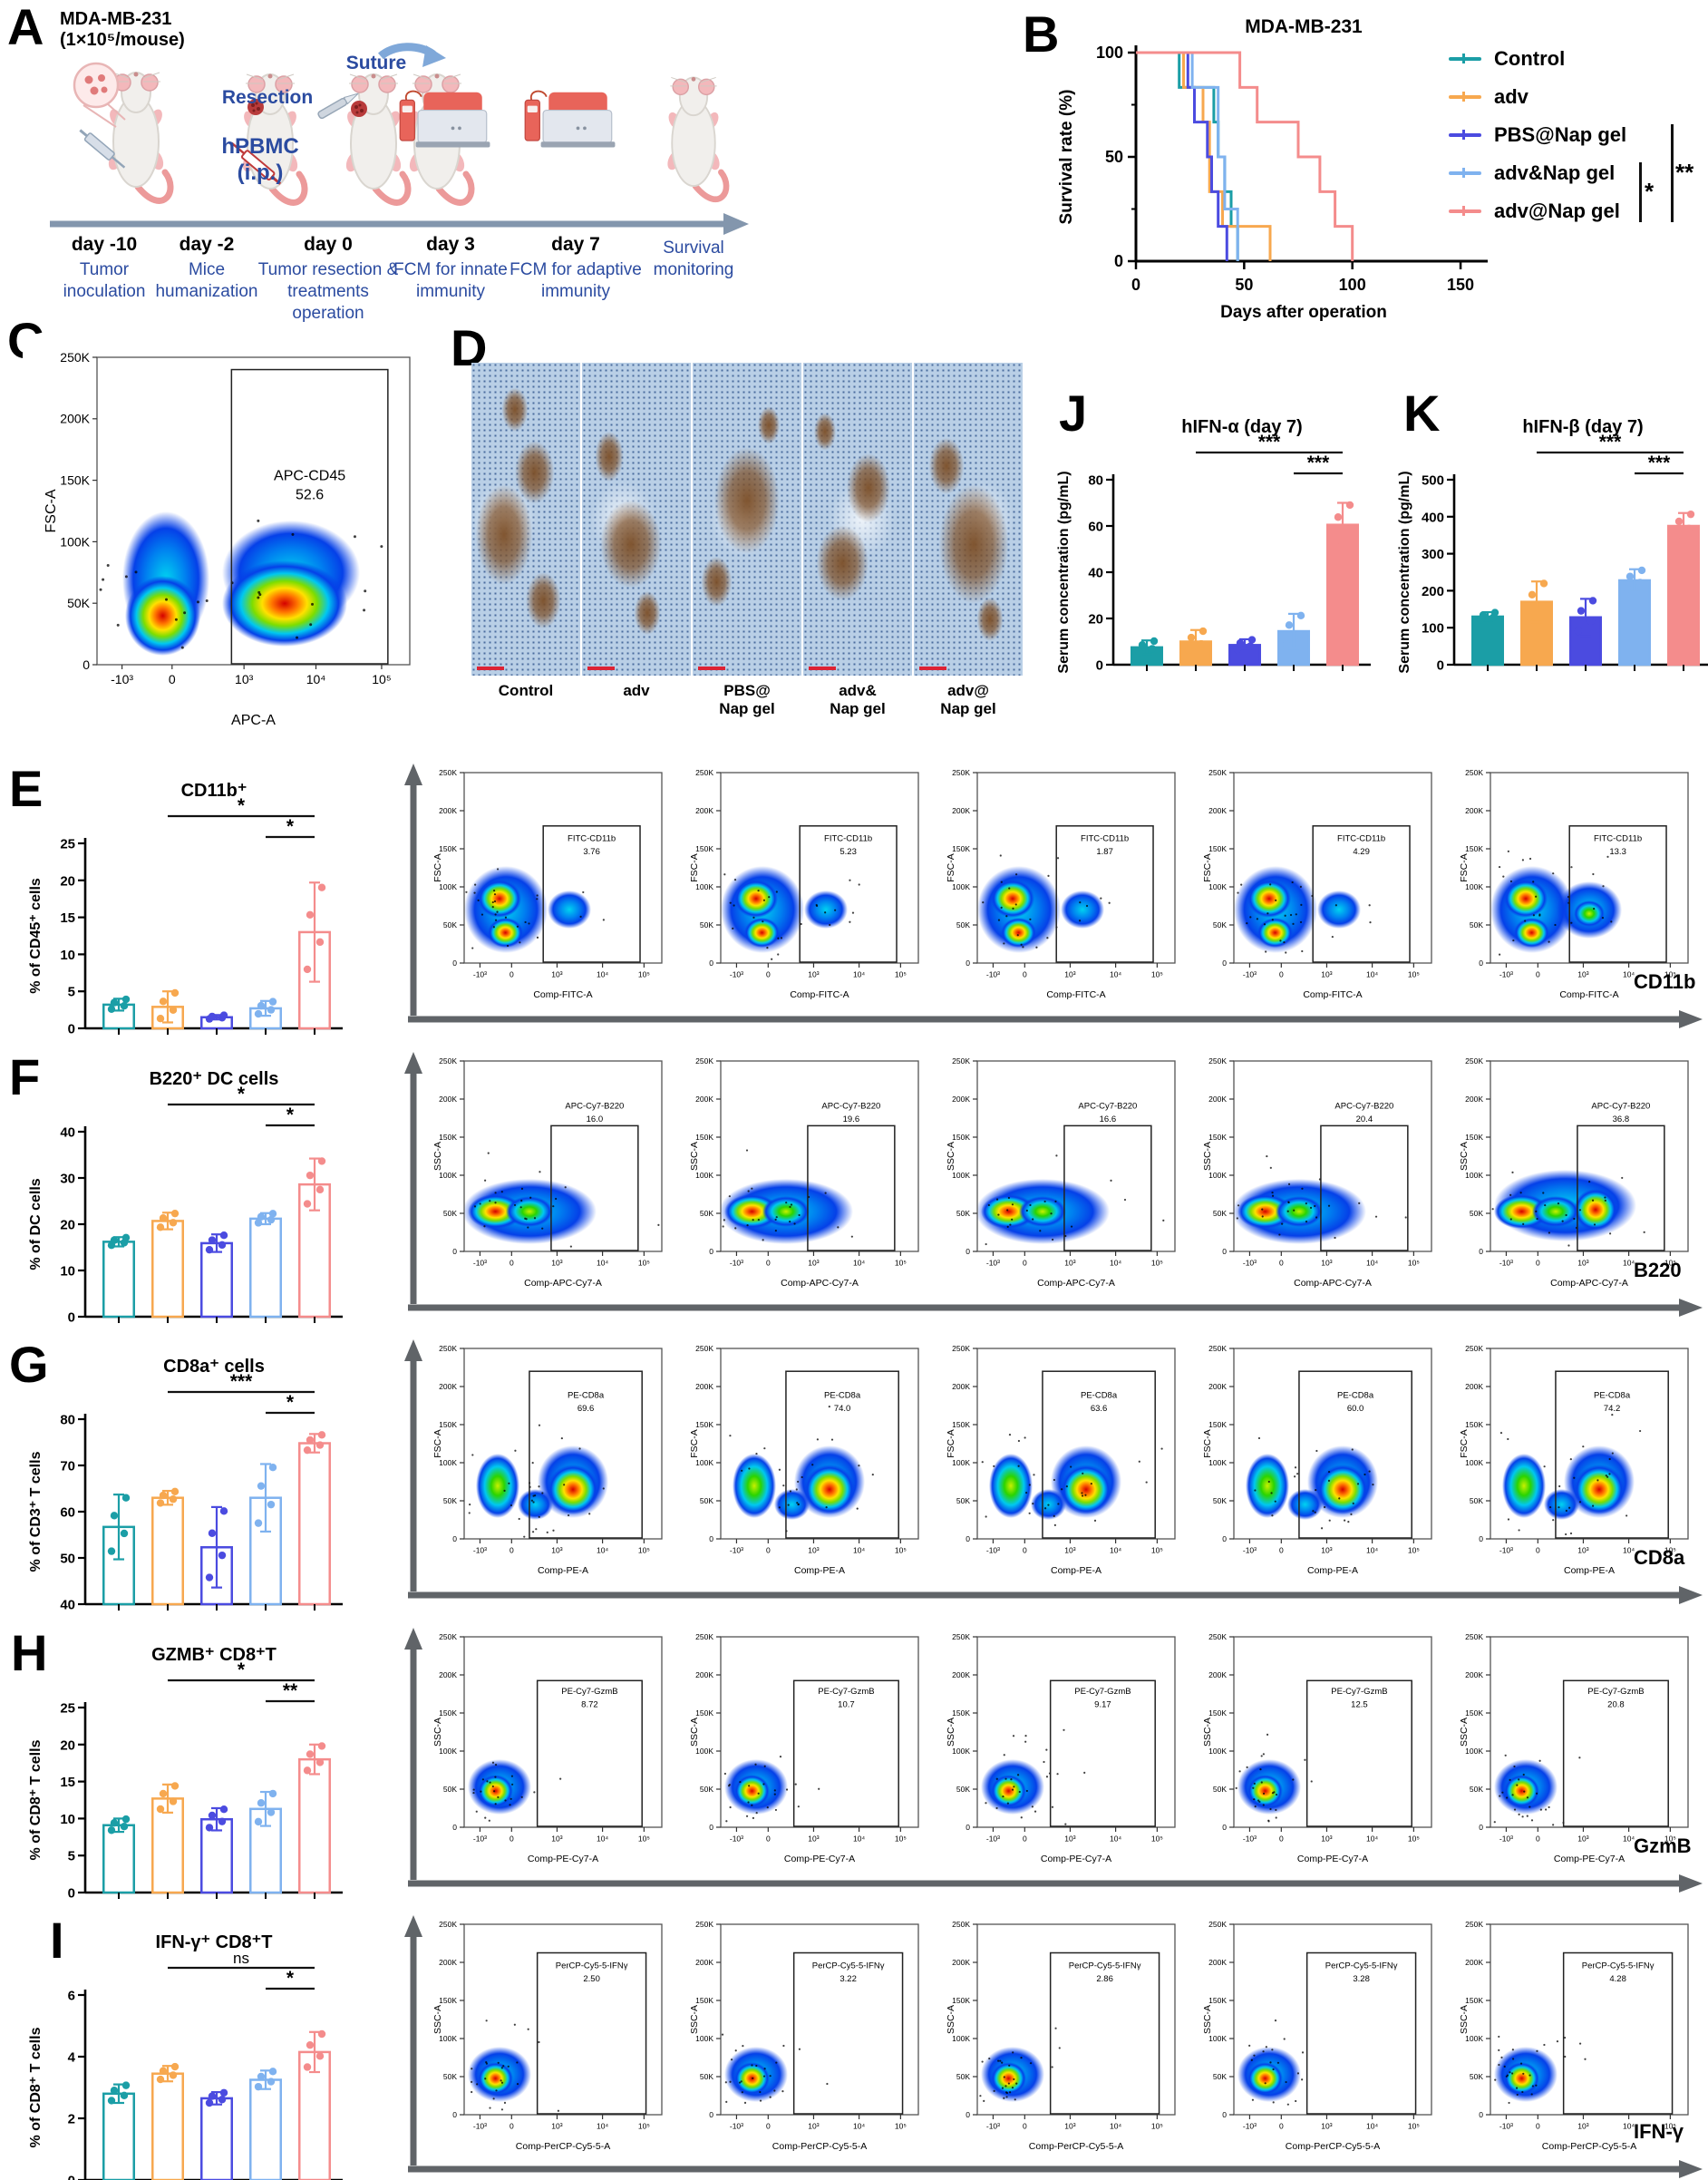 The width and height of the screenshot is (1708, 2180). Describe the element at coordinates (376, 63) in the screenshot. I see `suture-label: Suture` at that location.